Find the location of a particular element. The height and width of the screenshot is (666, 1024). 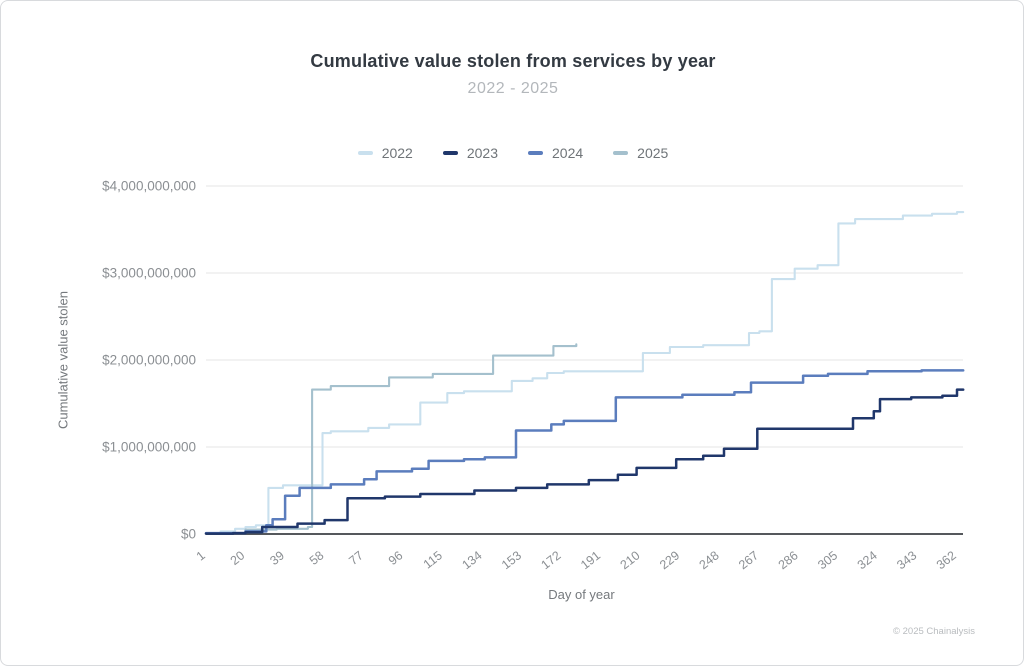

x-tick-label: 362 is located at coordinates (946, 560).